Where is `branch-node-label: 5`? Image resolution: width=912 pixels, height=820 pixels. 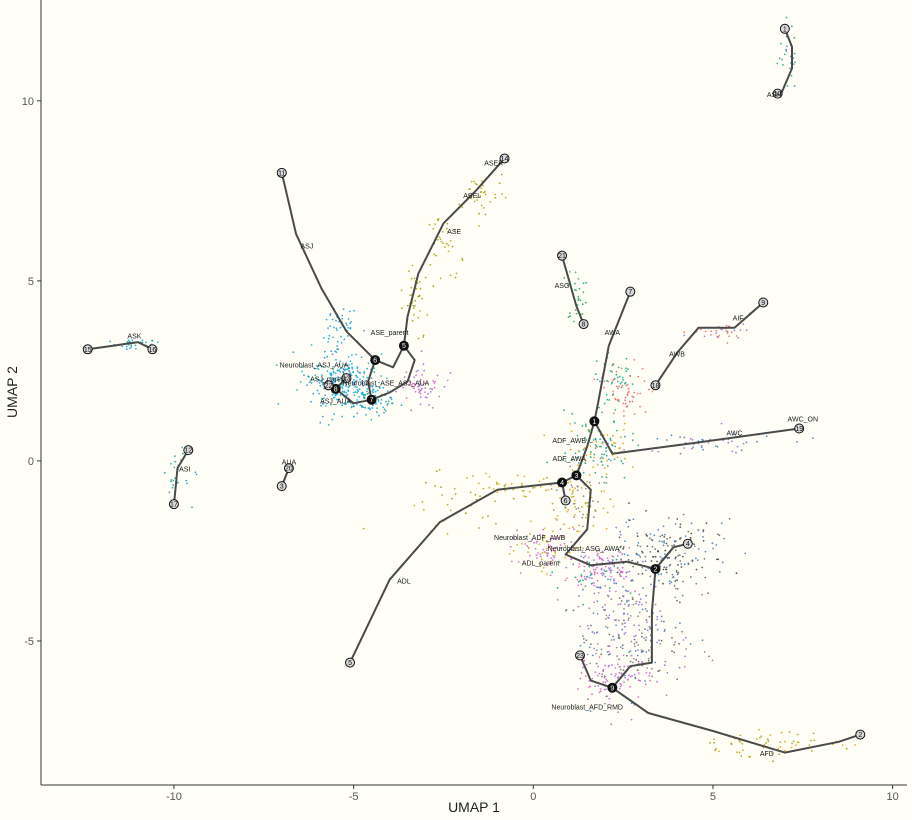 branch-node-label: 5 is located at coordinates (404, 346).